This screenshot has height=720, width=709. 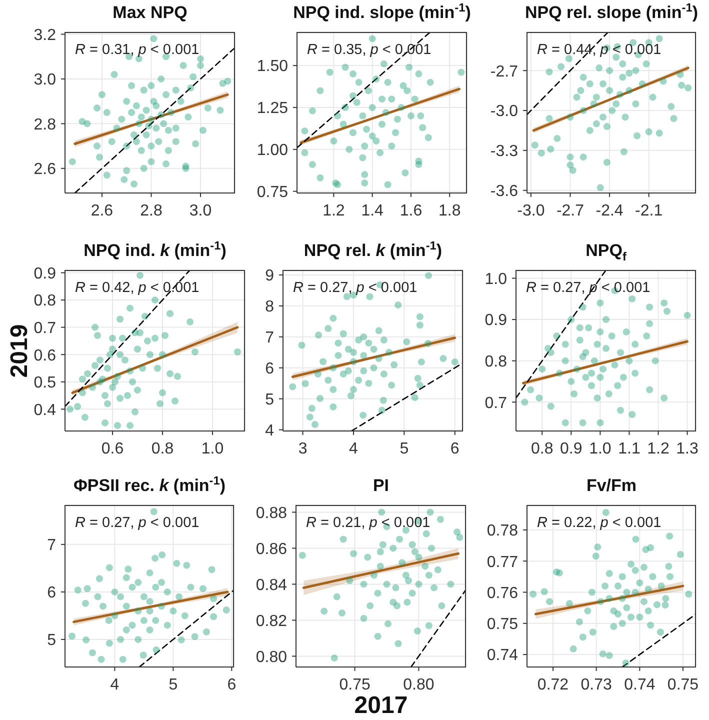 I want to click on chart-title: NPQ$_{f}$, so click(x=606, y=252).